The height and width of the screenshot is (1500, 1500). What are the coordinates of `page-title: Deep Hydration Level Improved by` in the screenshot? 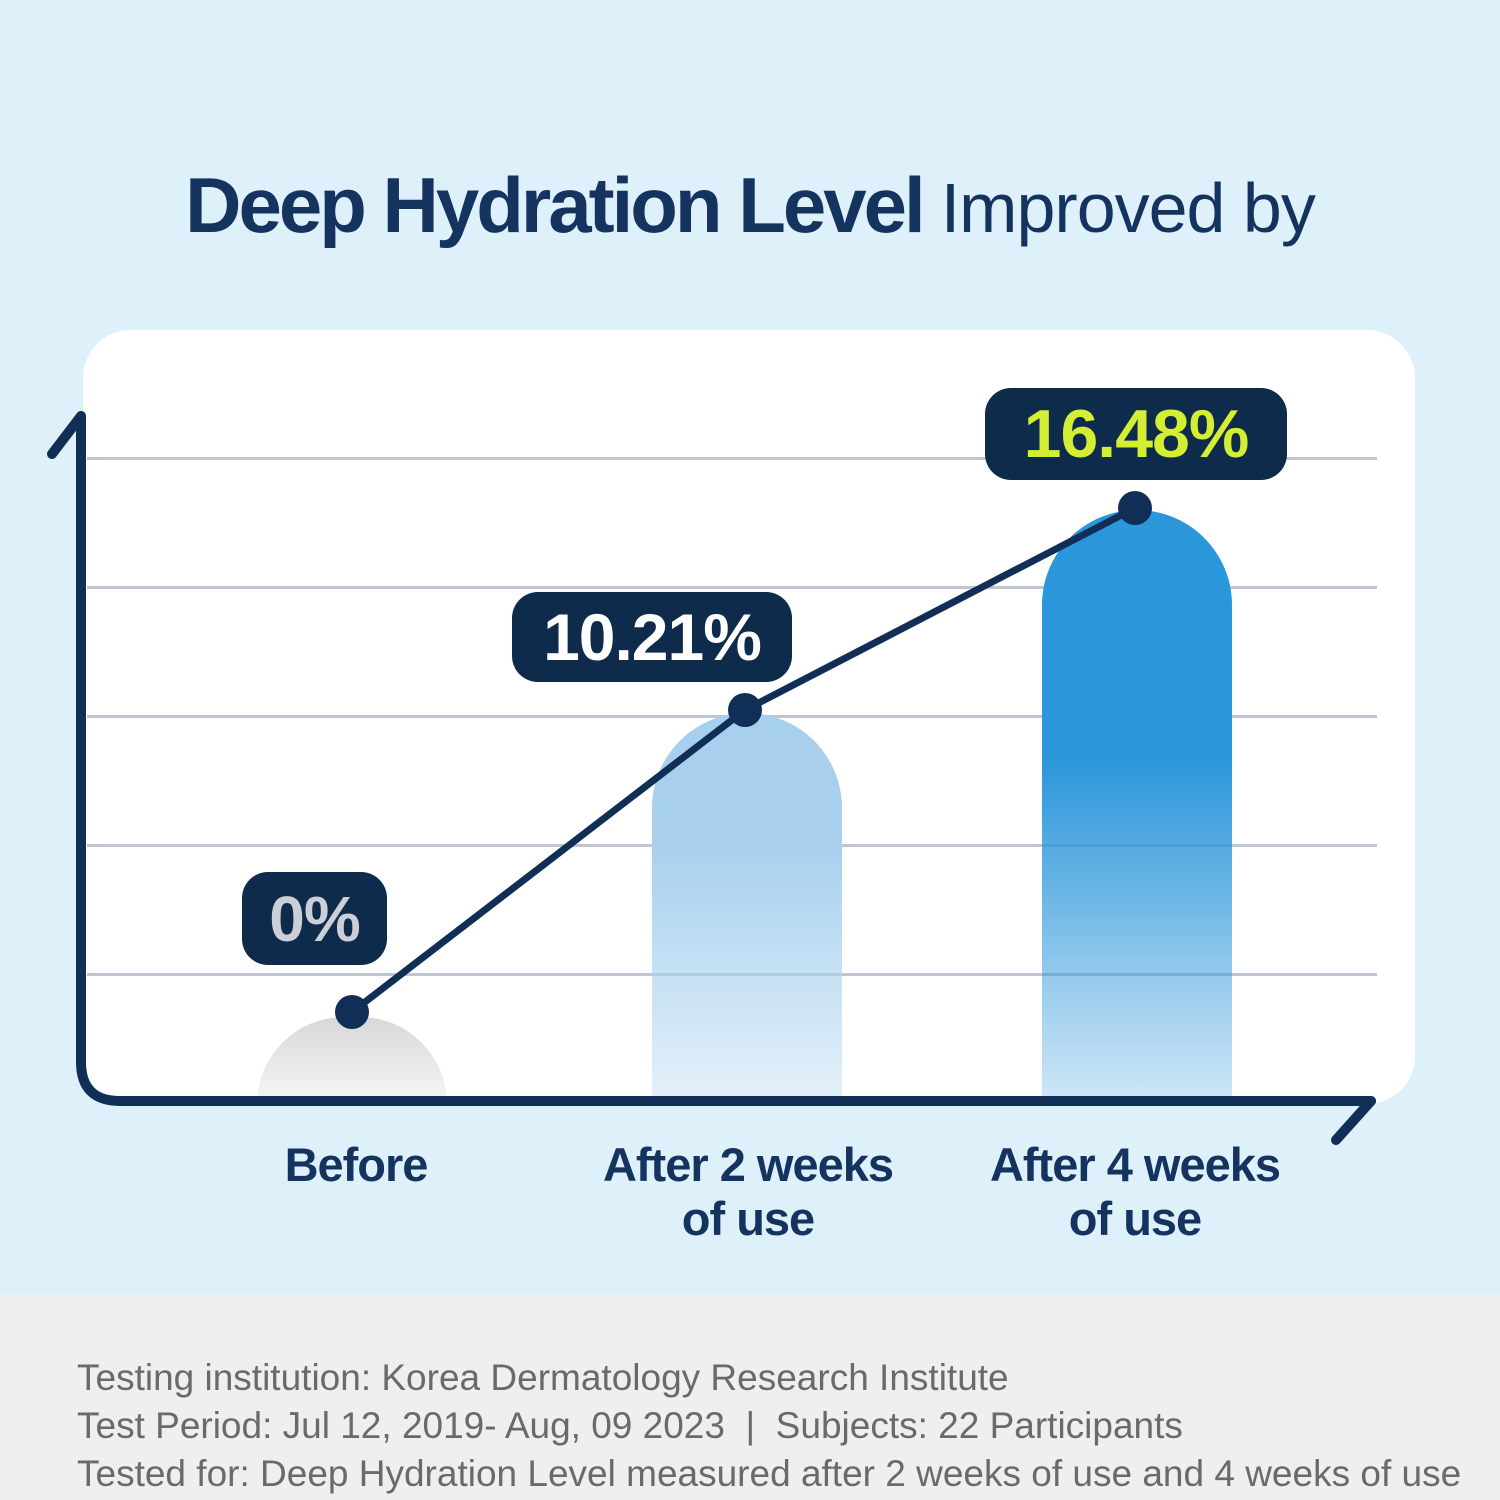 It's located at (750, 205).